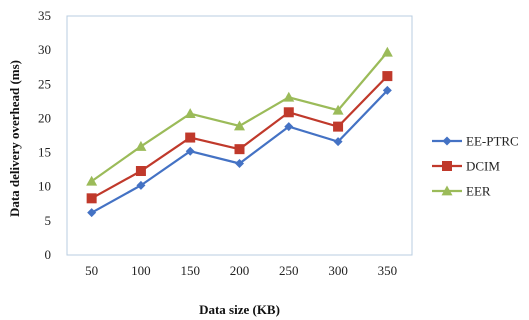  I want to click on y-tick-label: 10, so click(44, 186).